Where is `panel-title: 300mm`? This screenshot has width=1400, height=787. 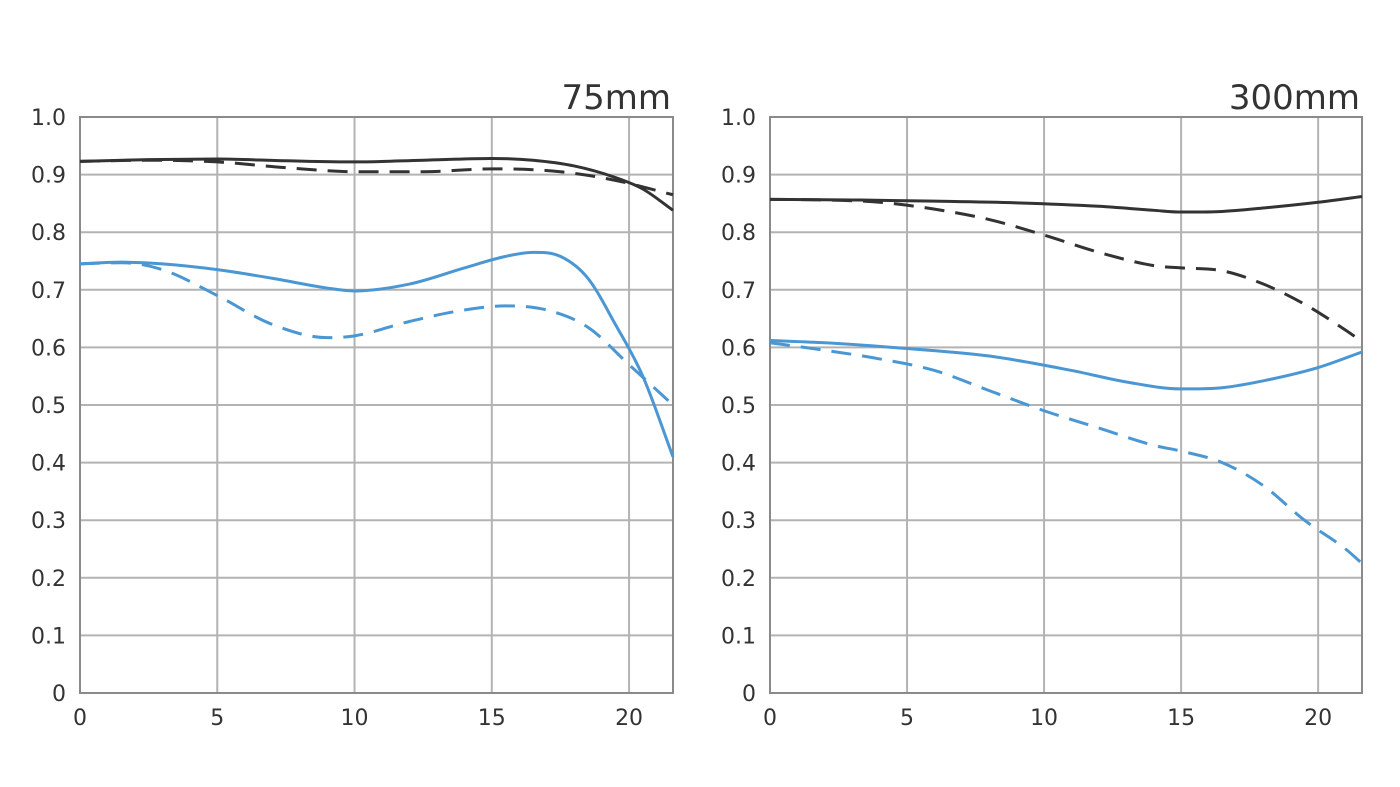
panel-title: 300mm is located at coordinates (1294, 98).